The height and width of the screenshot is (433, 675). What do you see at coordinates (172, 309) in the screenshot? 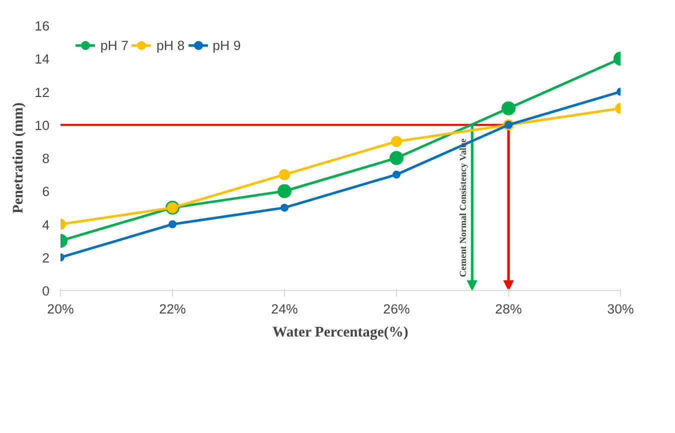
I see `x-tick-label: 22%` at bounding box center [172, 309].